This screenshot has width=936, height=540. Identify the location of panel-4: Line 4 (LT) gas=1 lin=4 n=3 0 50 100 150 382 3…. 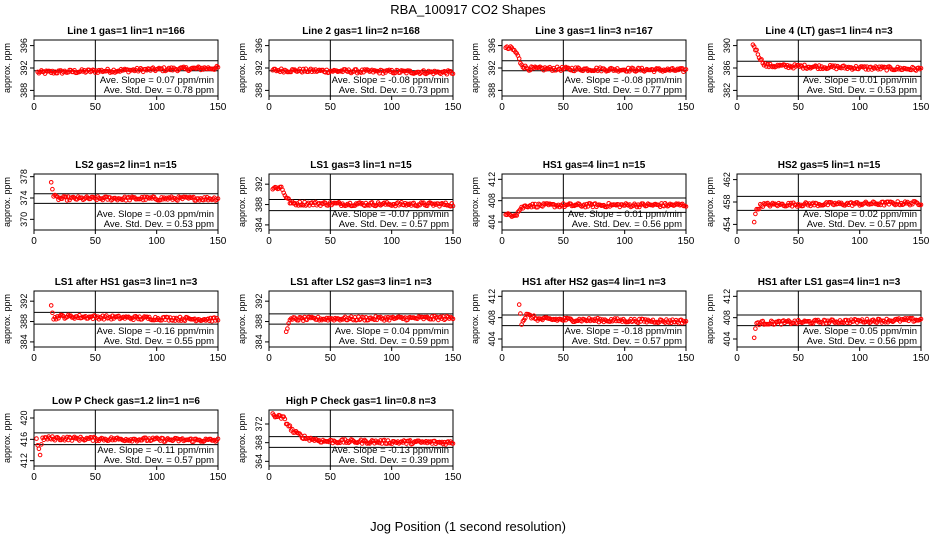
(817, 69).